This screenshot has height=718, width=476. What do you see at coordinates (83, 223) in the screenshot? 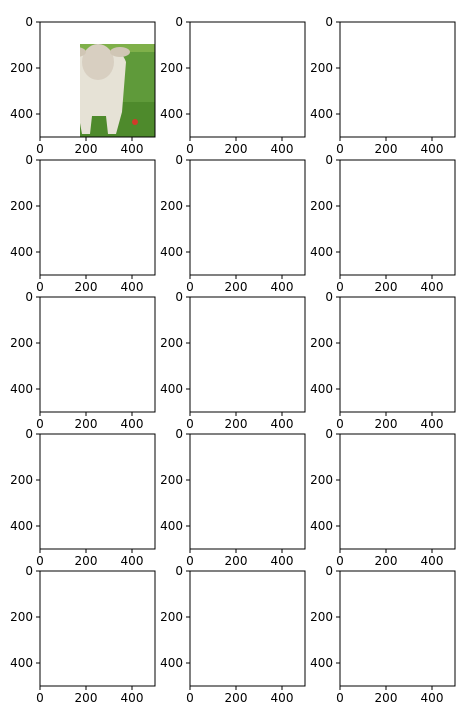
I see `photo-hiker-snow: 0 200 400 0 200 400` at bounding box center [83, 223].